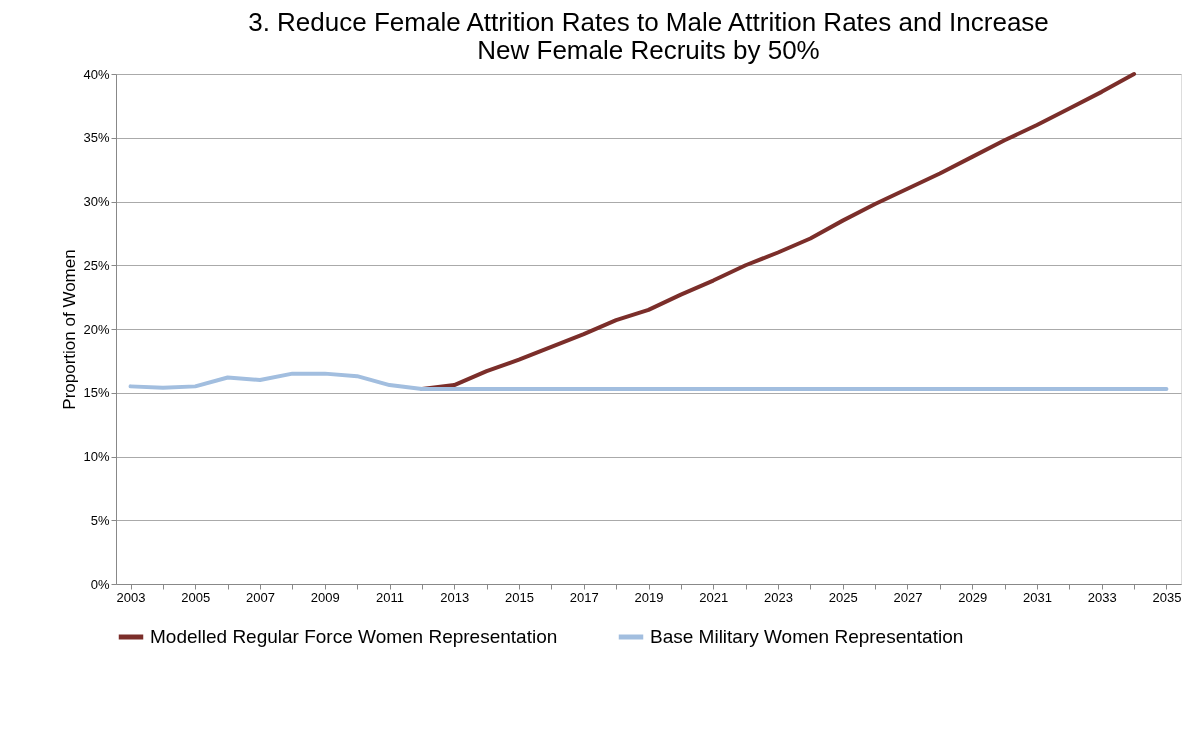 Image resolution: width=1201 pixels, height=742 pixels. Describe the element at coordinates (261, 597) in the screenshot. I see `x-tick-label: 2007` at that location.